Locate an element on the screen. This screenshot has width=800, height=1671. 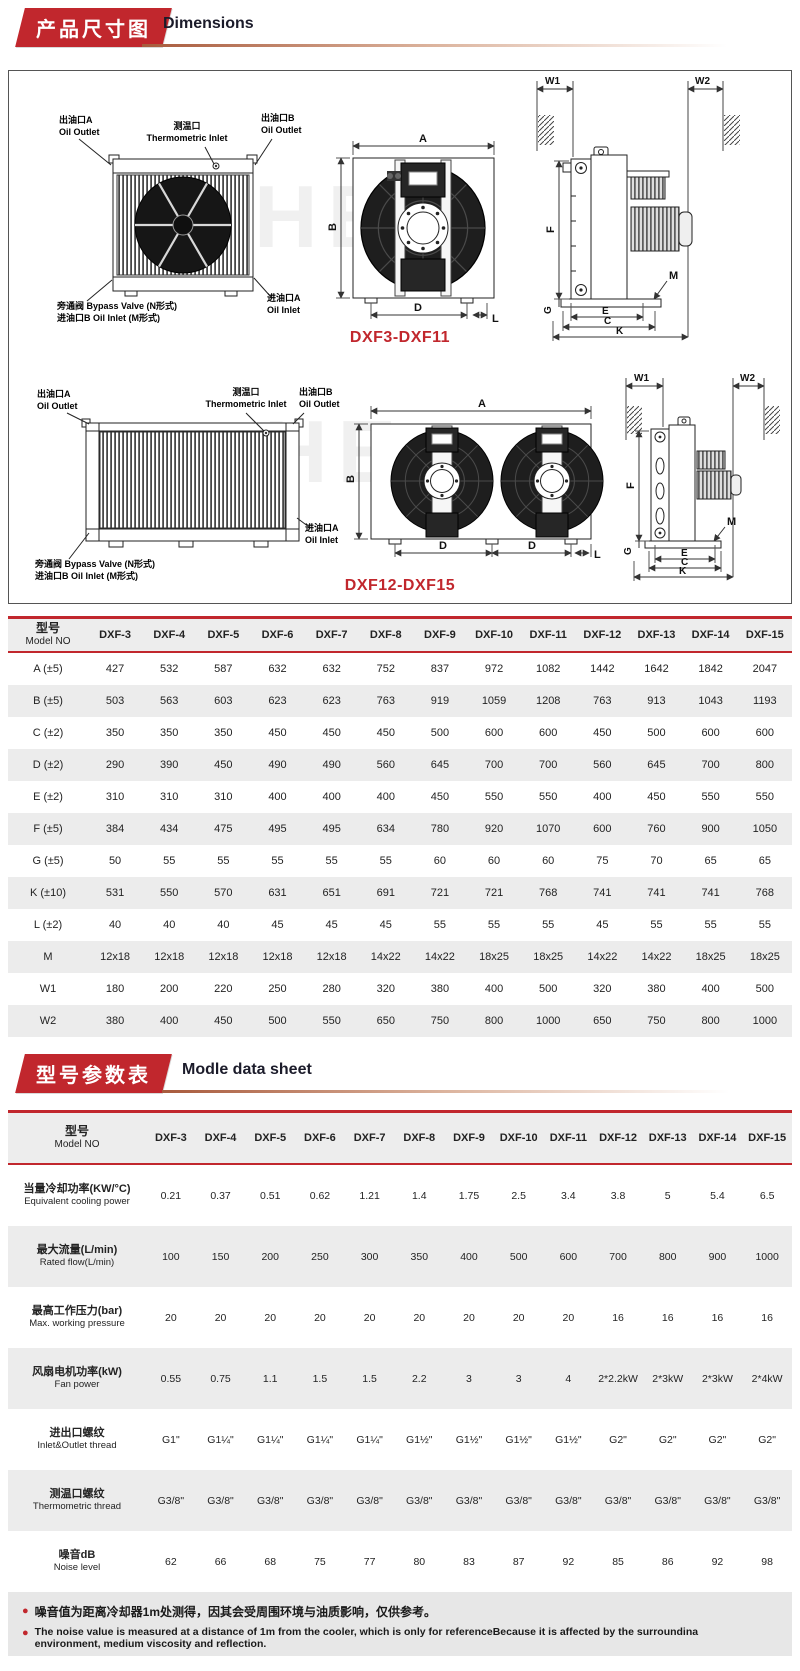
label-oil-outlet-b: 出油口B Oil Outlet is located at coordinates (281, 124).